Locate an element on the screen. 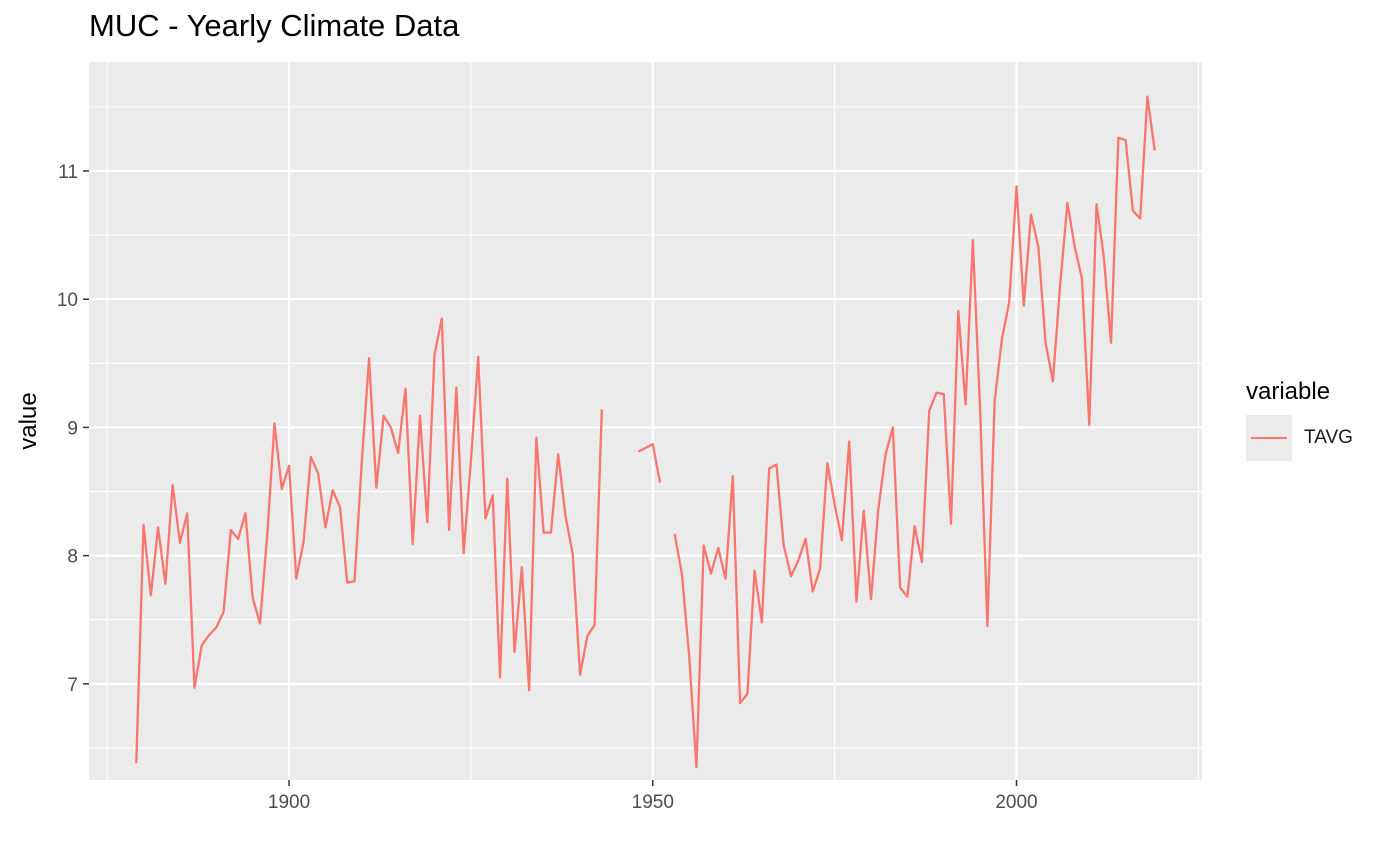 The width and height of the screenshot is (1400, 865). x-tick-label: 1950 is located at coordinates (653, 802).